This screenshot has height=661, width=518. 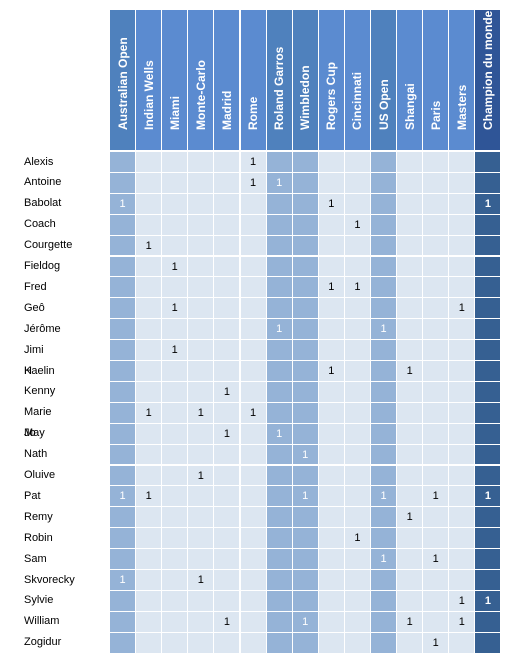 I want to click on column-header-label: Monte-Carlo, so click(x=200, y=95).